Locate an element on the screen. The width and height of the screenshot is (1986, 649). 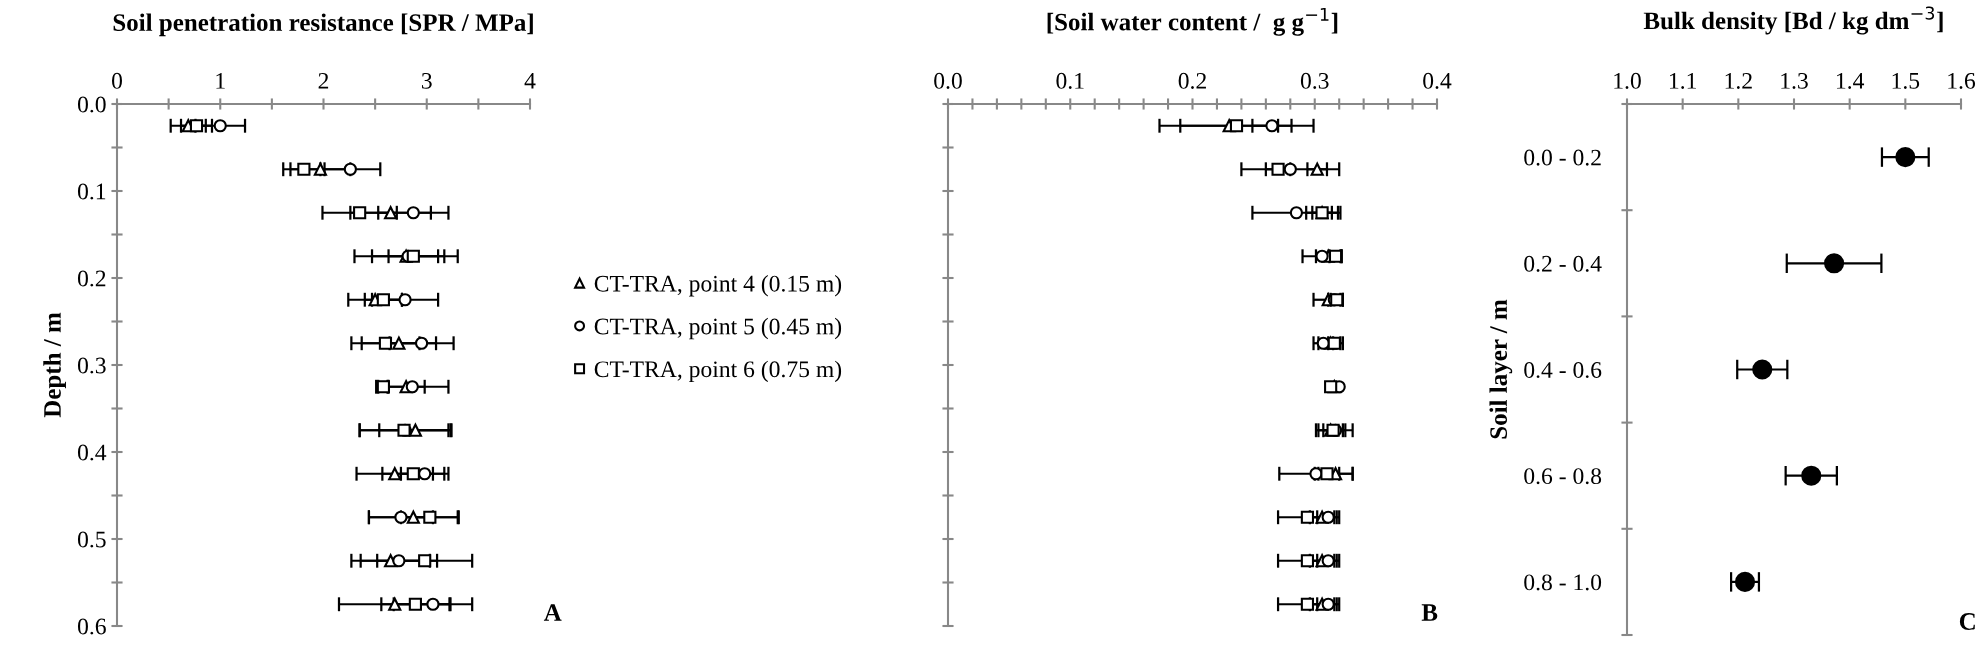
y-tick-label: 0.6 is located at coordinates (91, 626).